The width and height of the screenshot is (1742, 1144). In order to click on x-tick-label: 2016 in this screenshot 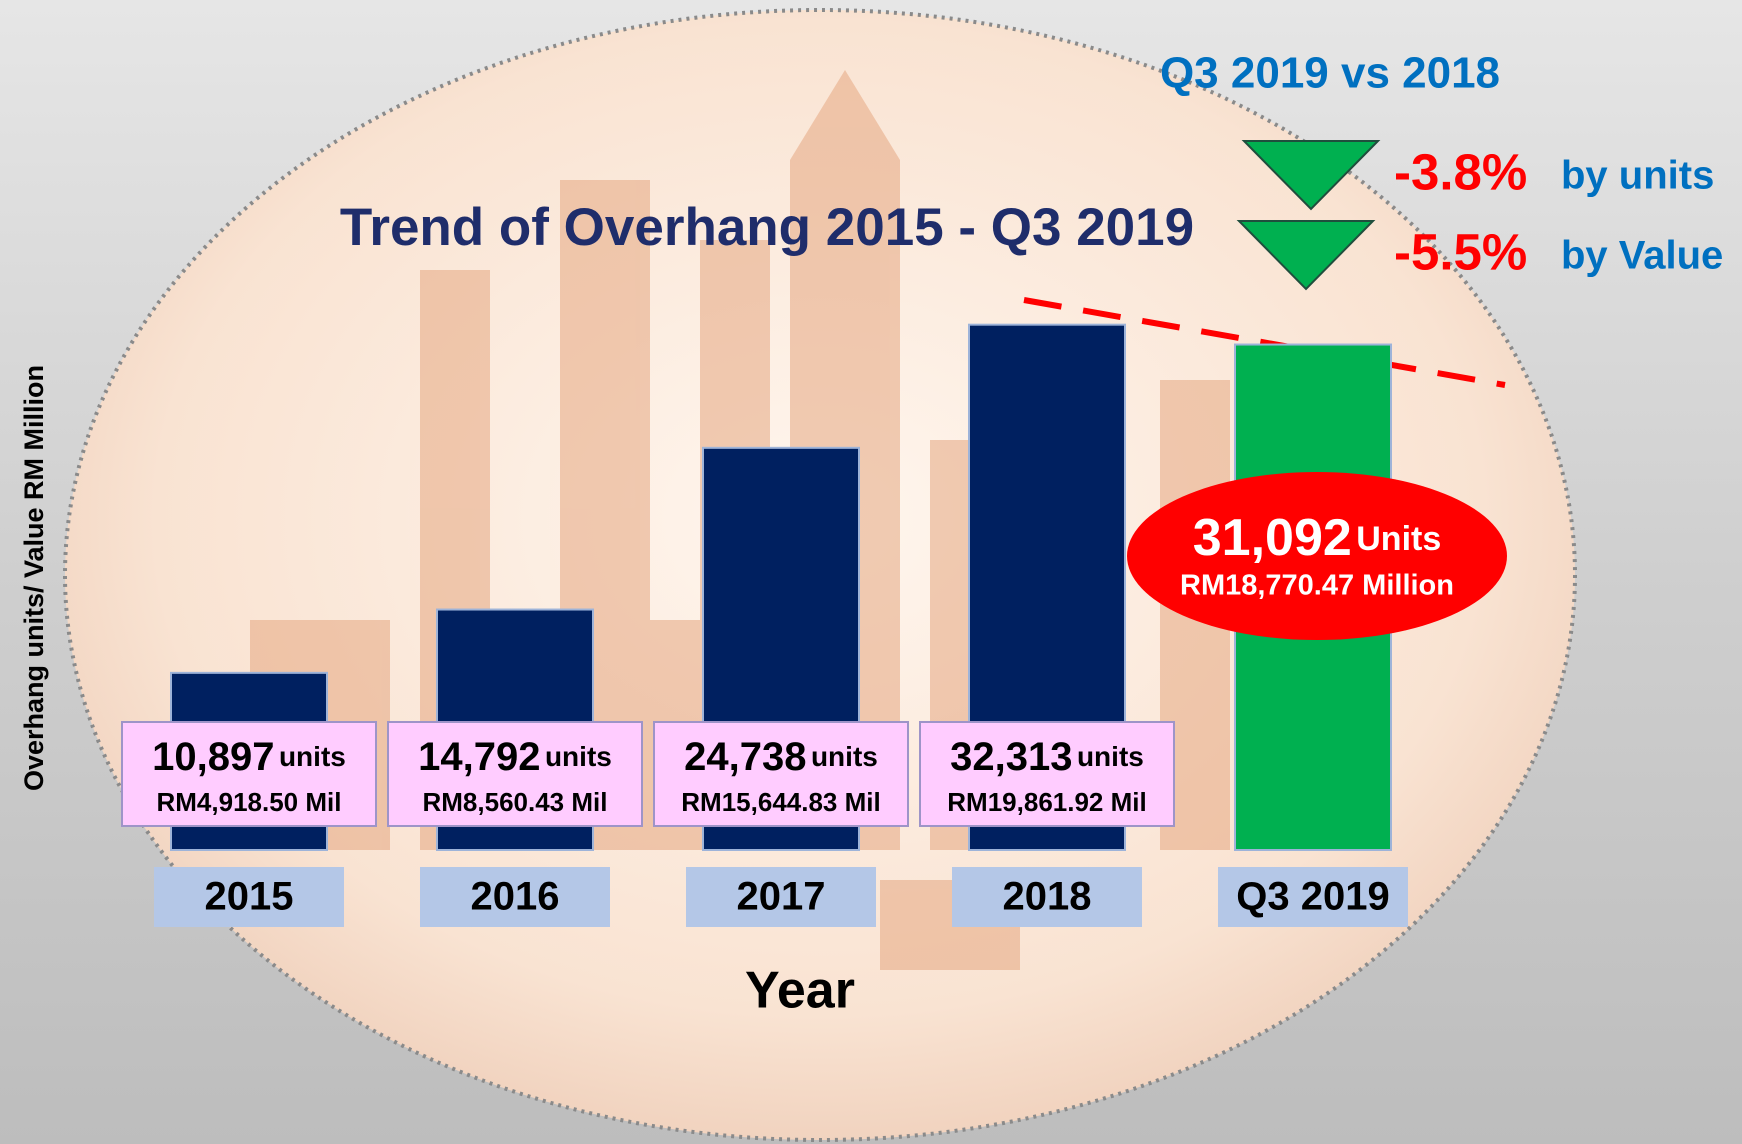, I will do `click(515, 897)`.